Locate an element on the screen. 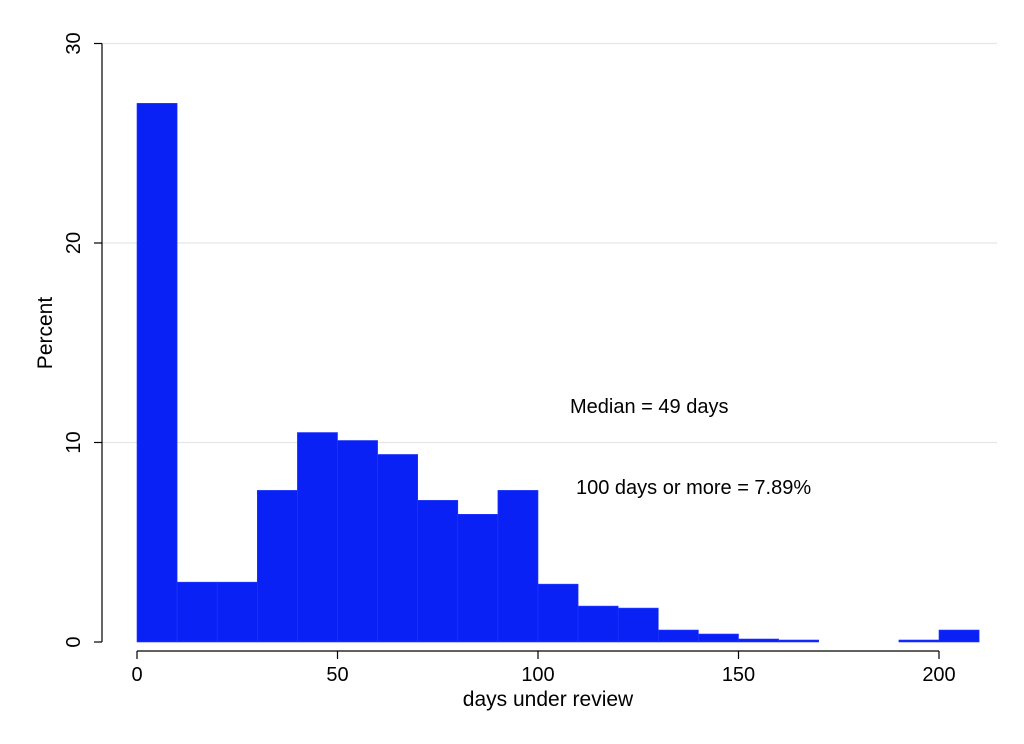 This screenshot has width=1024, height=744. long-review-annotation: 100 days or more = 7.89% is located at coordinates (693, 488).